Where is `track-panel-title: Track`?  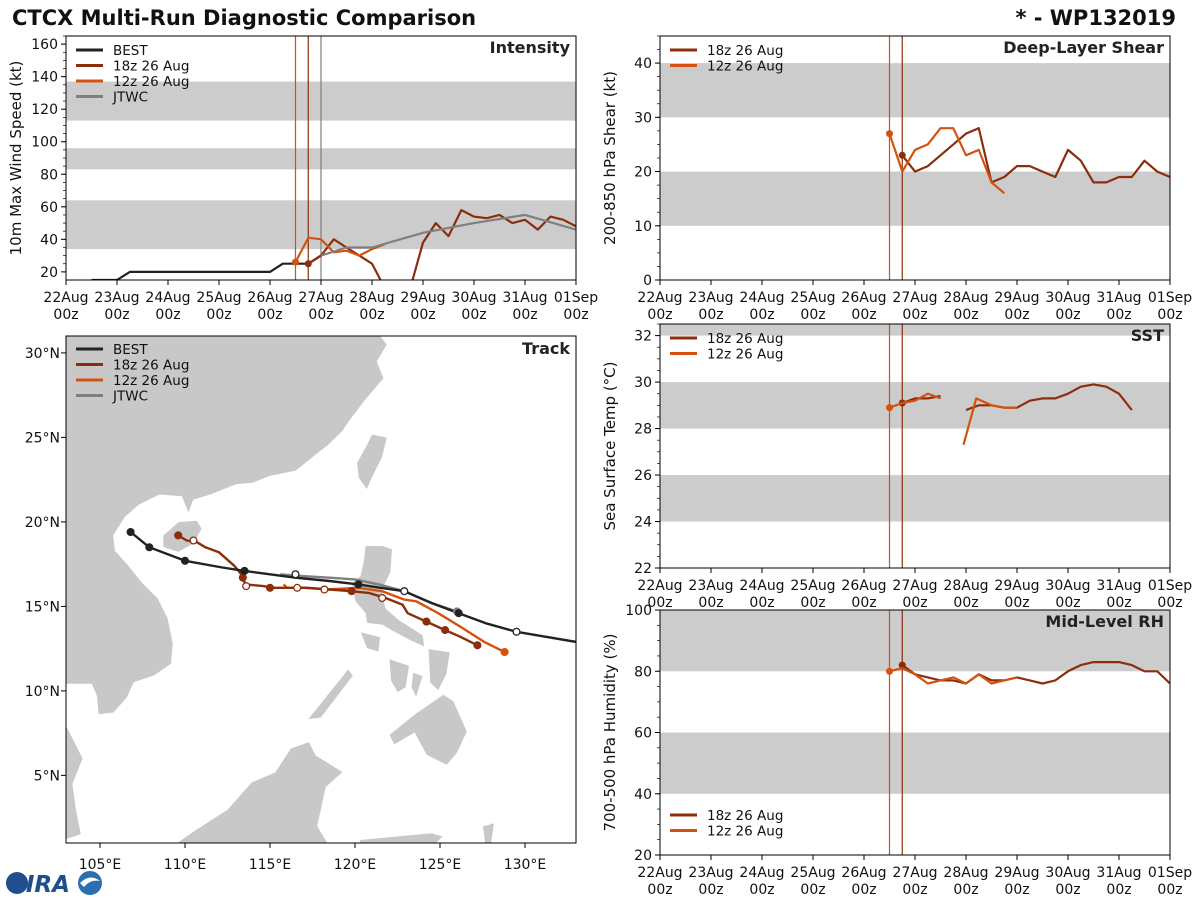
track-panel-title: Track is located at coordinates (546, 348).